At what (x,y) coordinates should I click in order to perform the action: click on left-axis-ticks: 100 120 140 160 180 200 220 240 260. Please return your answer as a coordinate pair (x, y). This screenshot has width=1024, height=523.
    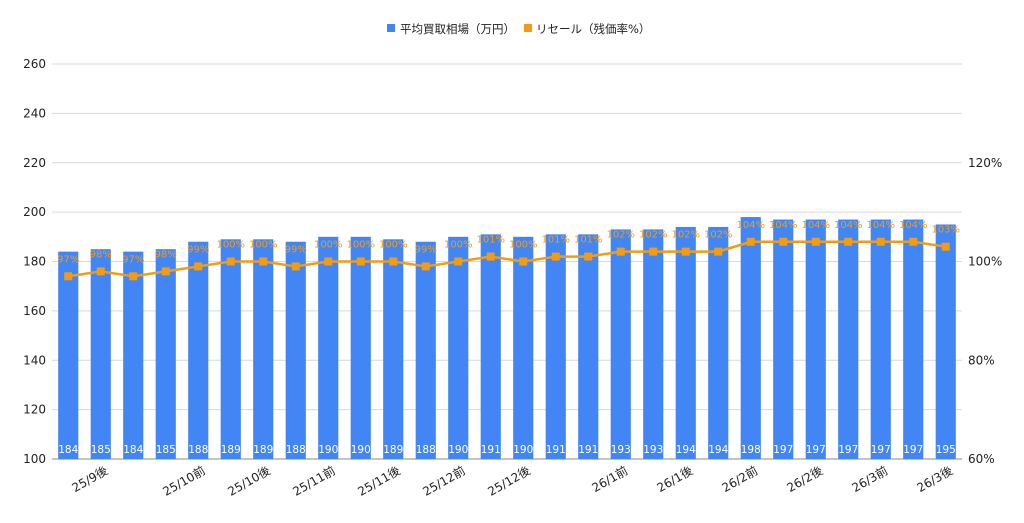
    Looking at the image, I should click on (34, 261).